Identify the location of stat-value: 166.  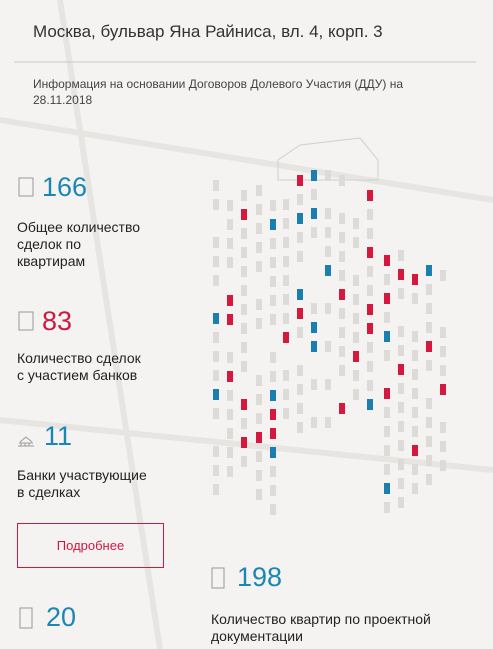
(65, 187).